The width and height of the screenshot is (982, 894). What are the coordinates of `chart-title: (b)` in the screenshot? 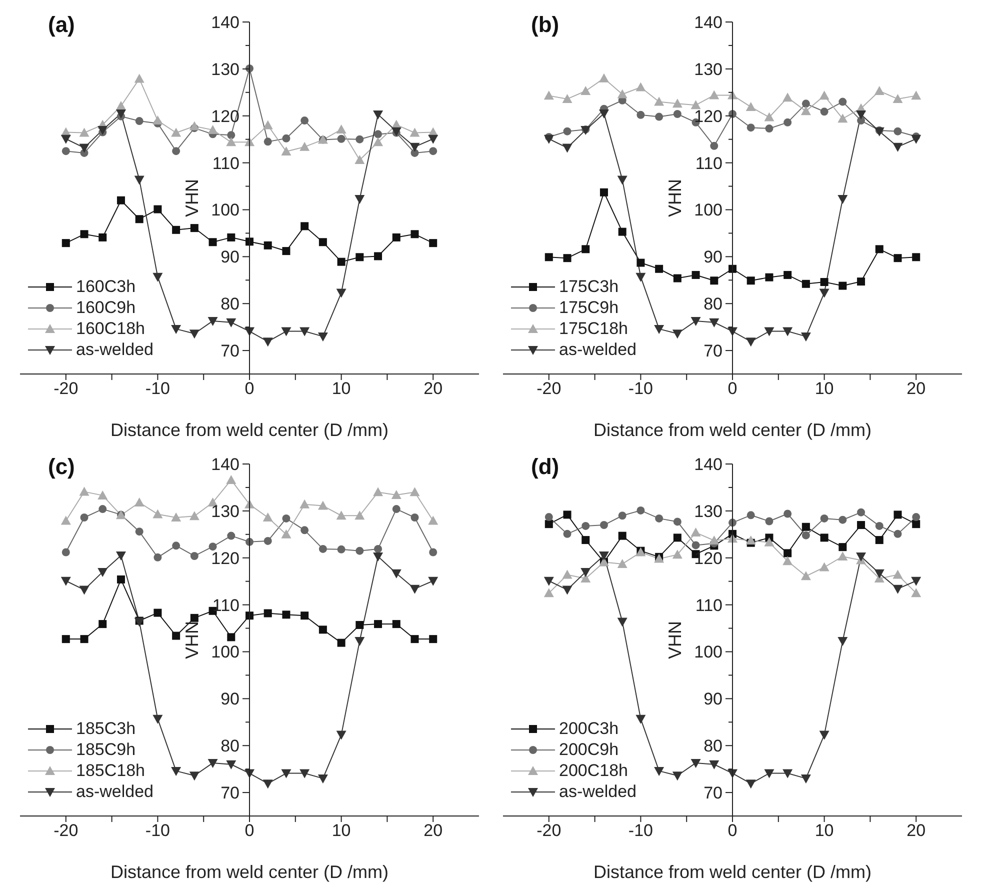 It's located at (545, 25).